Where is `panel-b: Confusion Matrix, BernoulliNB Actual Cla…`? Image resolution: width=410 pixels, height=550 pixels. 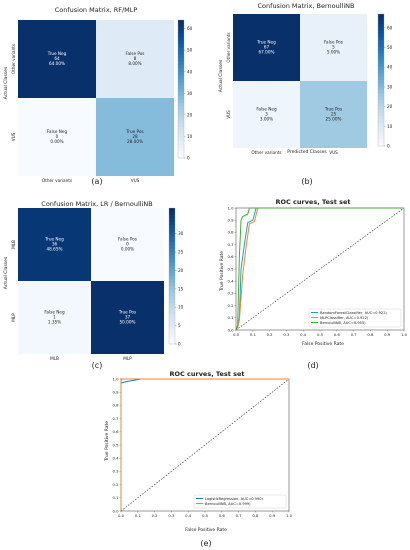 panel-b: Confusion Matrix, BernoulliNB Actual Cla… is located at coordinates (305, 94).